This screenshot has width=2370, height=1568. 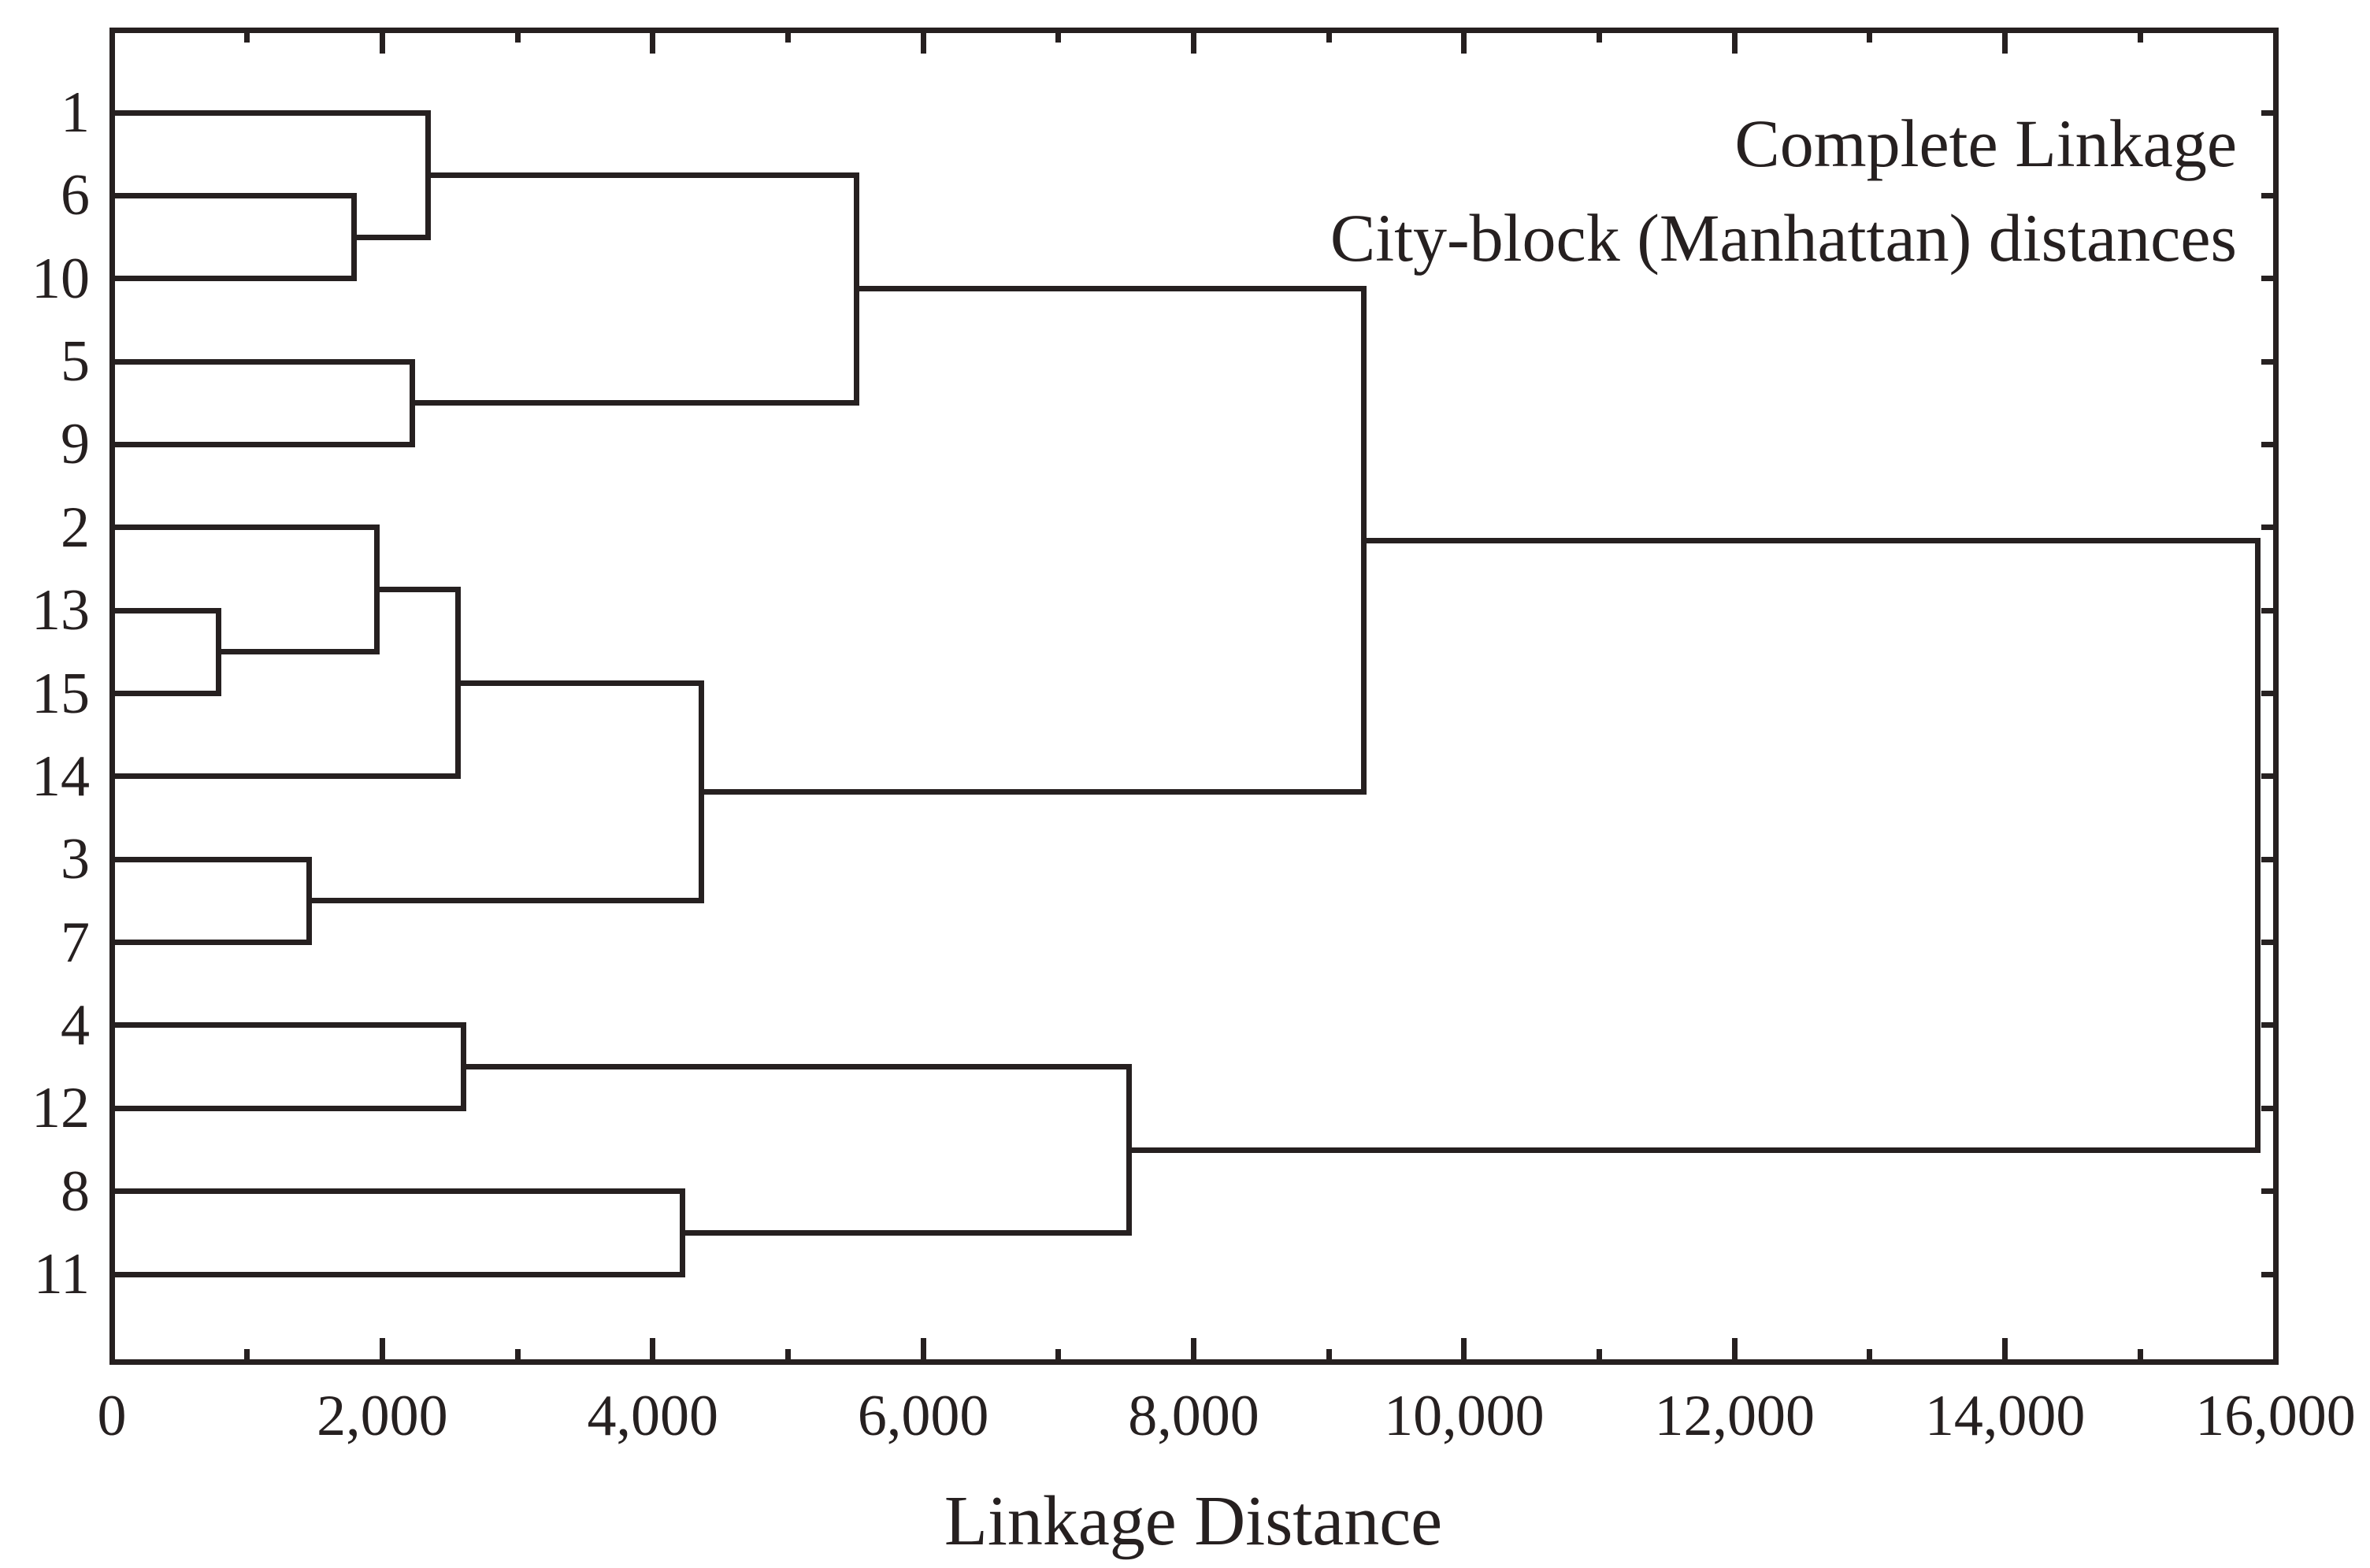 I want to click on leaf-label-13: 13, so click(x=61, y=610).